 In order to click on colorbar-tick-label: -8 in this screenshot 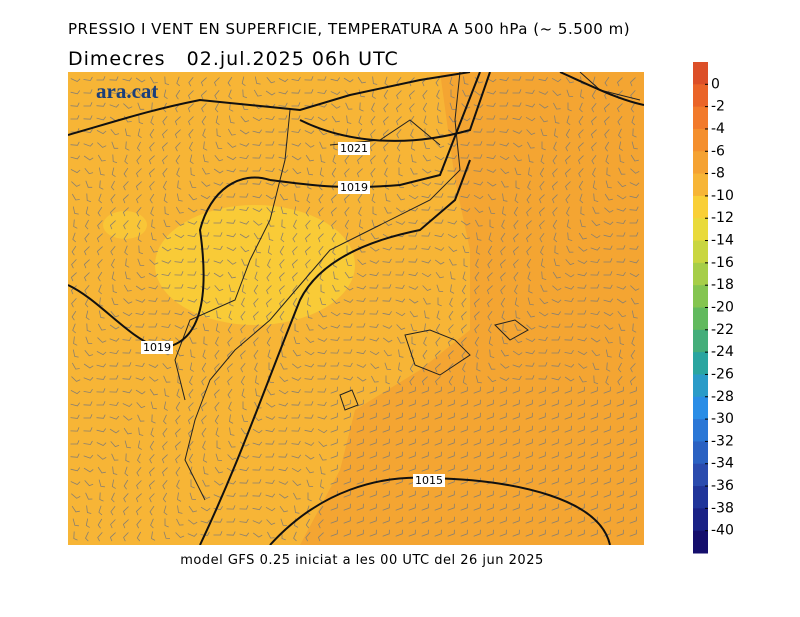, I will do `click(718, 174)`.